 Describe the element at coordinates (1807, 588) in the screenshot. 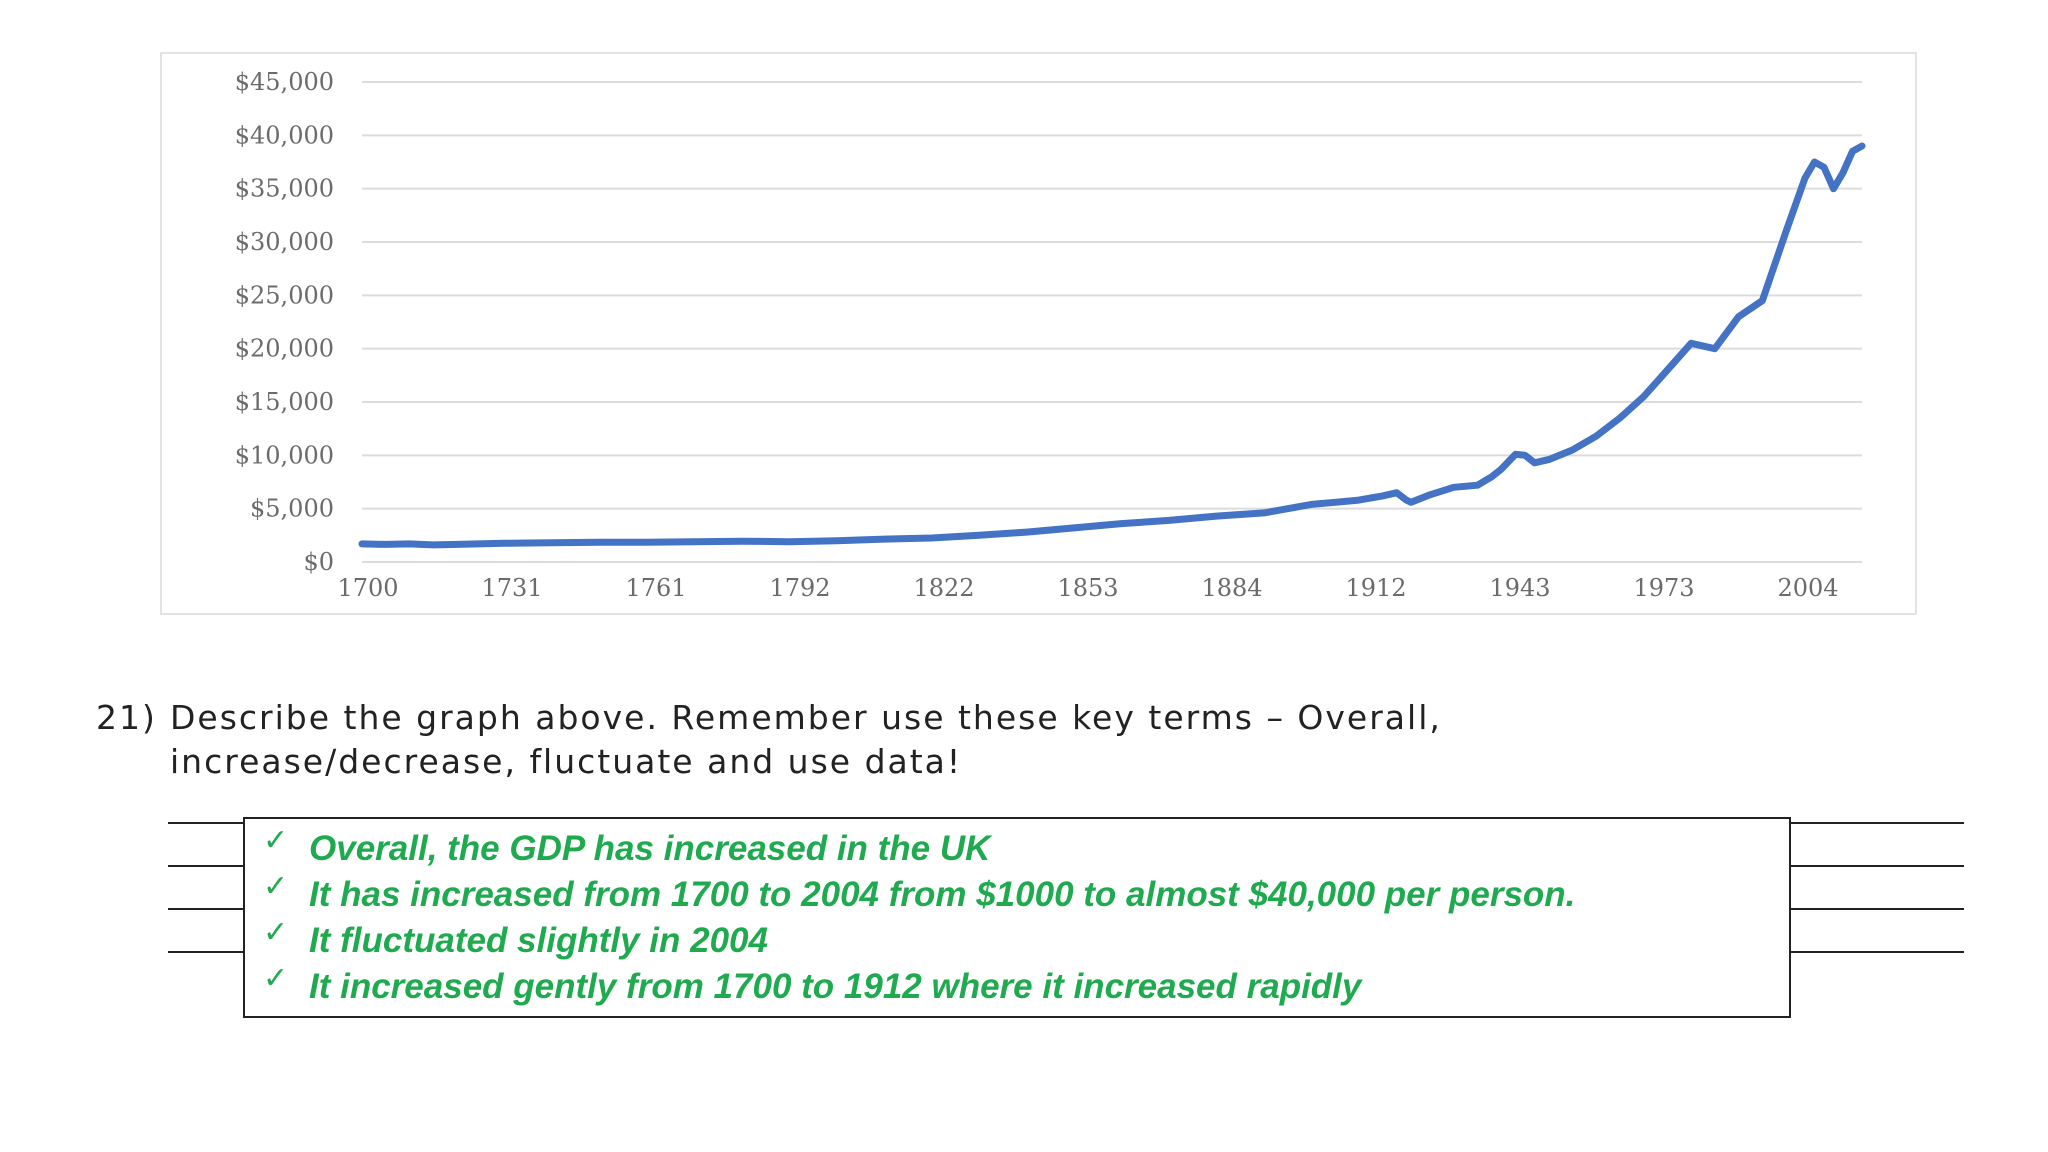

I see `x-tick-label: 2004` at that location.